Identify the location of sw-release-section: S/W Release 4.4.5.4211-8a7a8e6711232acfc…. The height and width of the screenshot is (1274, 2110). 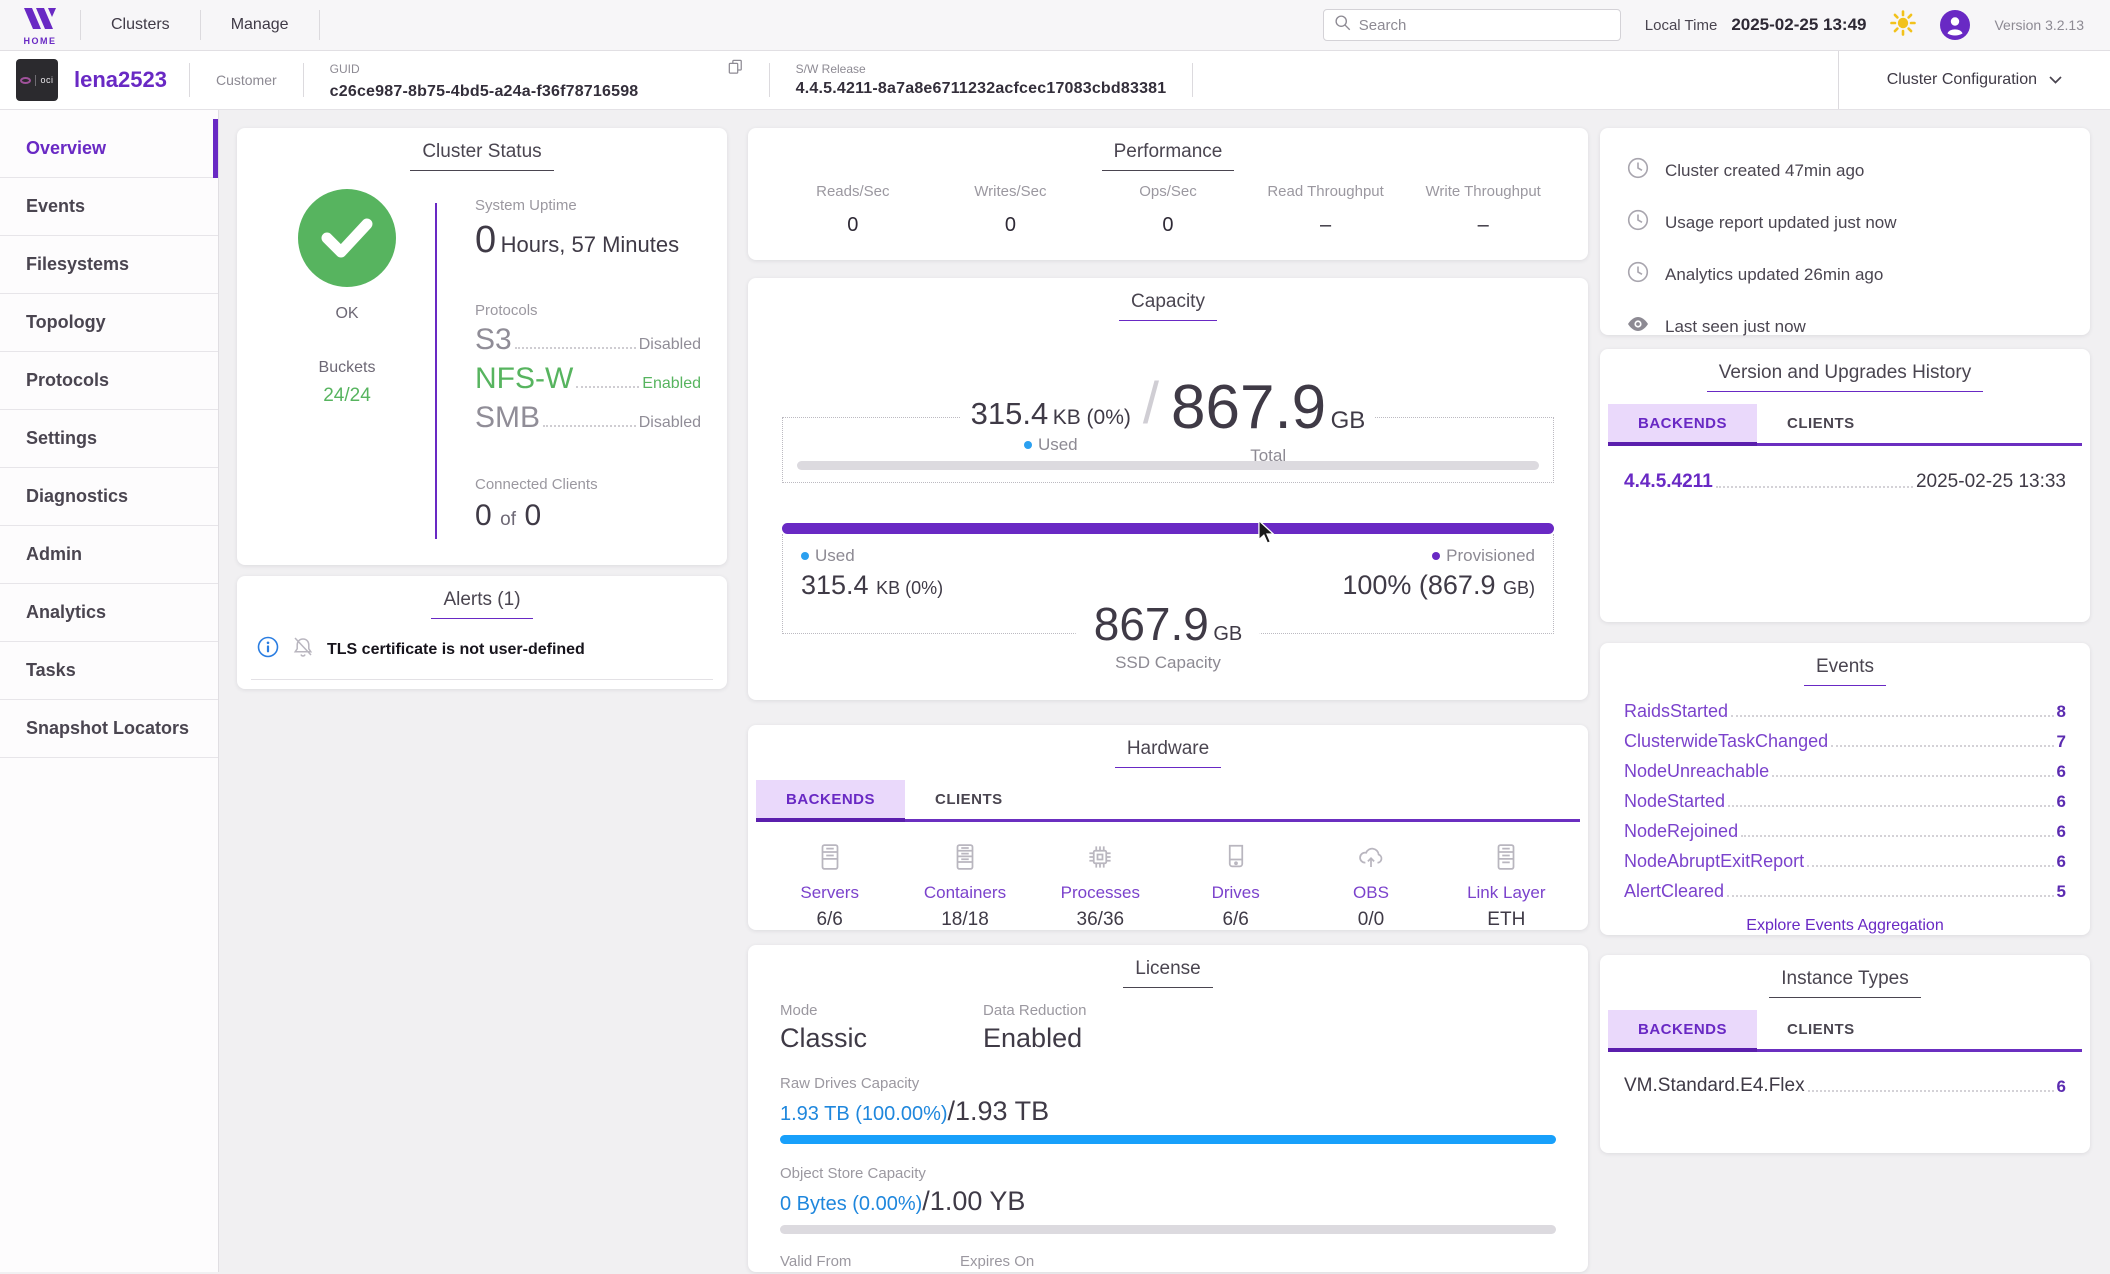
(981, 80).